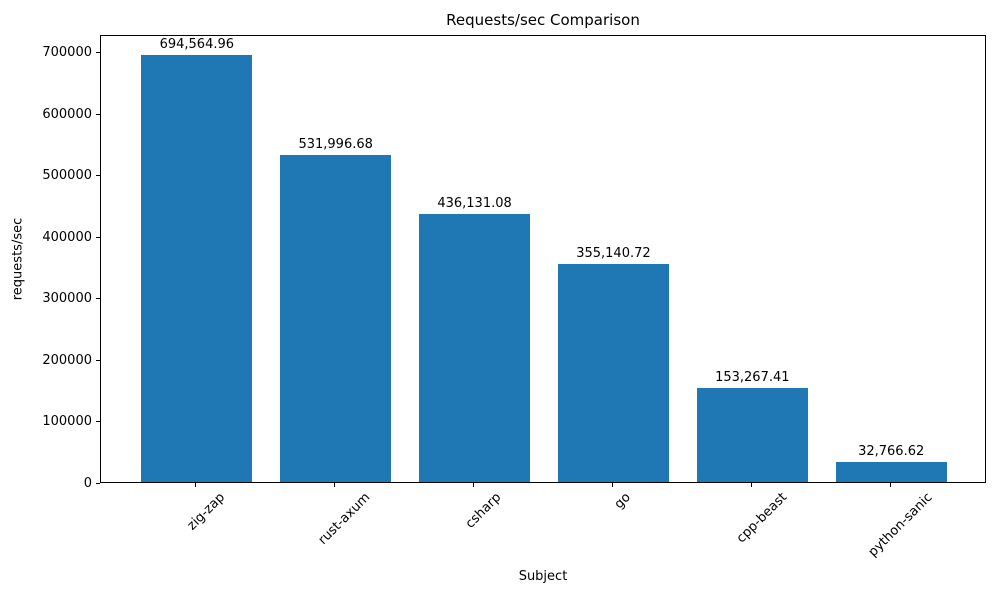  I want to click on chart-title: Requests/sec Comparison, so click(543, 20).